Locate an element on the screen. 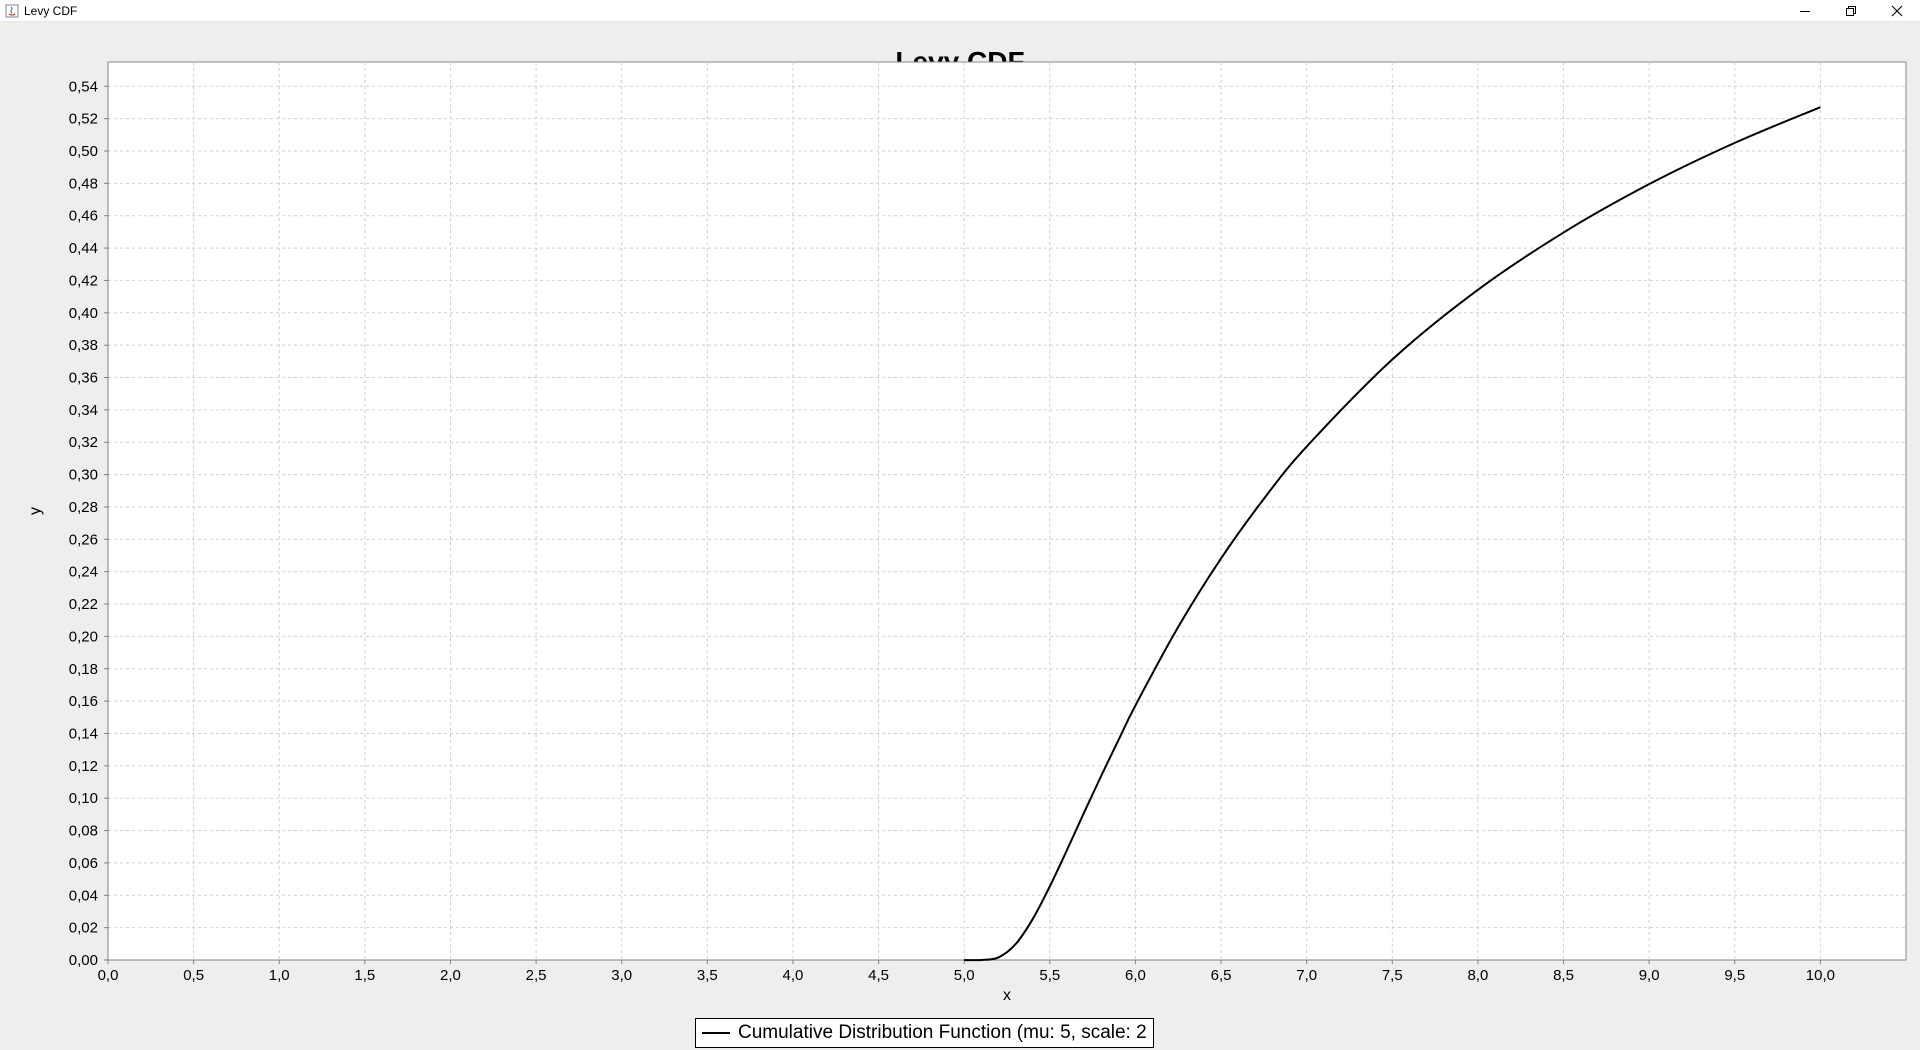 The image size is (1920, 1050). y-tick-label: 0,14 is located at coordinates (83, 733).